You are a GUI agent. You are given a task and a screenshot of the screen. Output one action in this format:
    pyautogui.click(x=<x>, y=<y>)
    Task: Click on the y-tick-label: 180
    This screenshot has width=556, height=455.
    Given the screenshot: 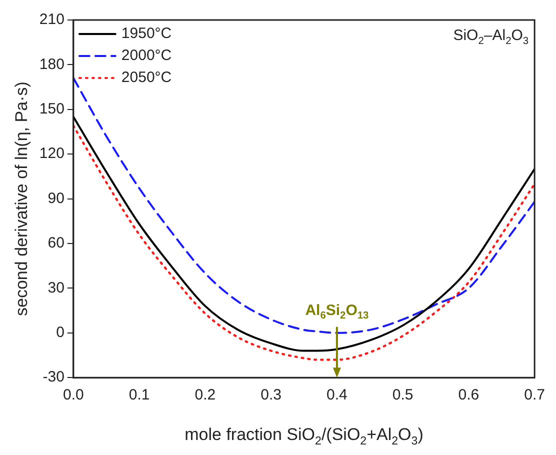 What is the action you would take?
    pyautogui.click(x=51, y=64)
    